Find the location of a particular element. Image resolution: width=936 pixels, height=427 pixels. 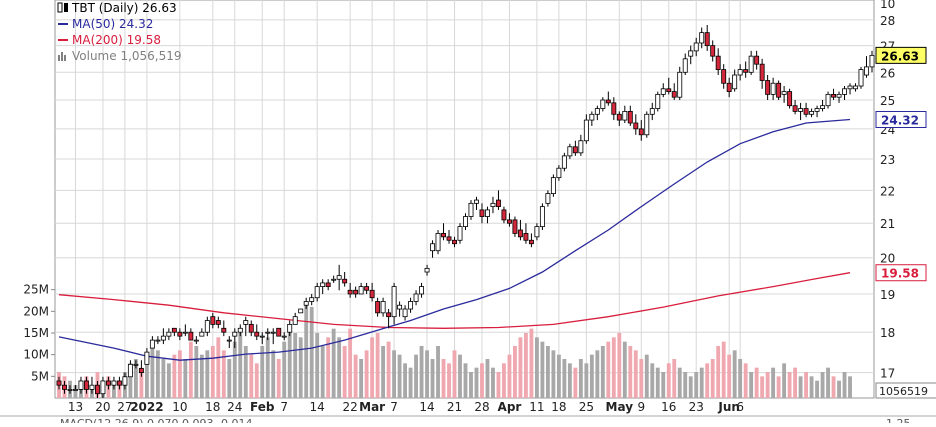

time-tick-label: 9 is located at coordinates (641, 407).